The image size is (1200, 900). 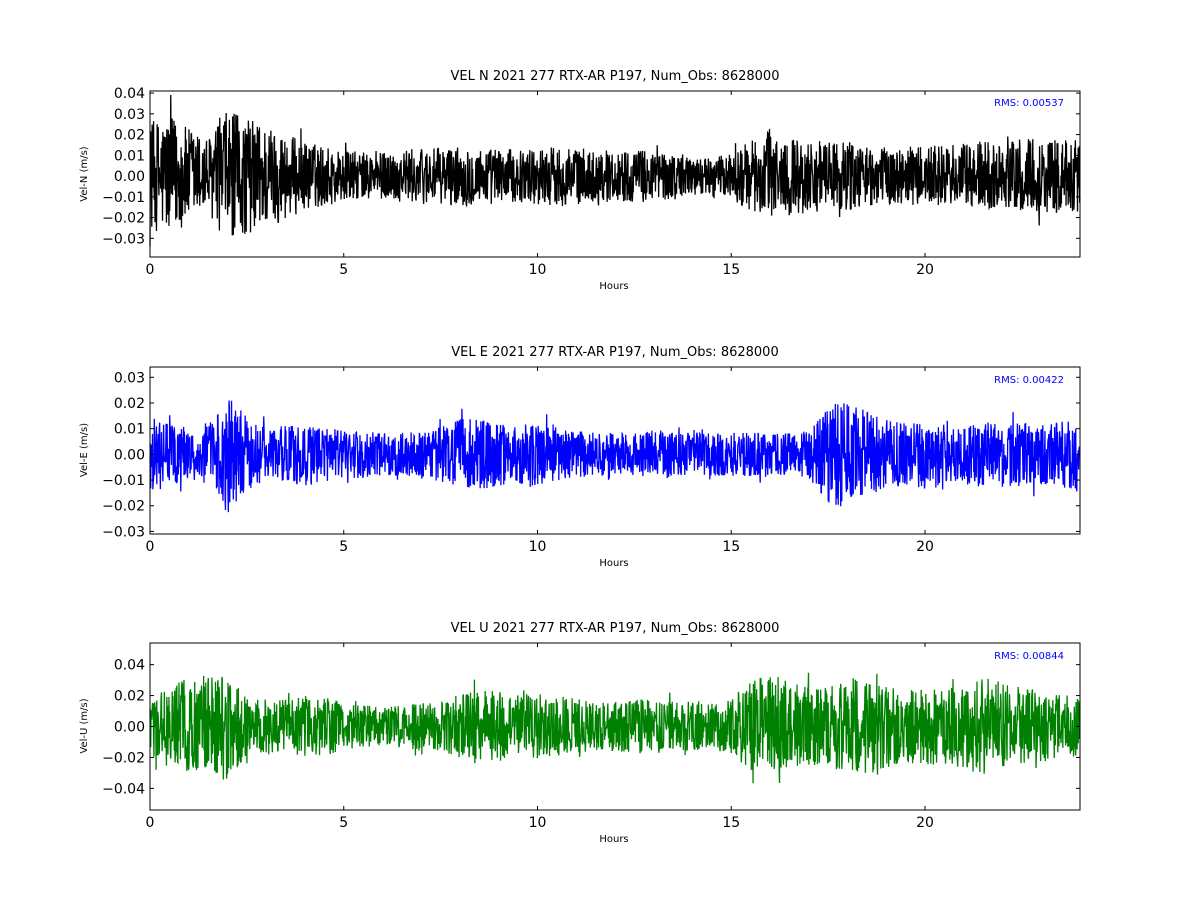 I want to click on y-axis-label: Vel-N (m/s), so click(x=84, y=173).